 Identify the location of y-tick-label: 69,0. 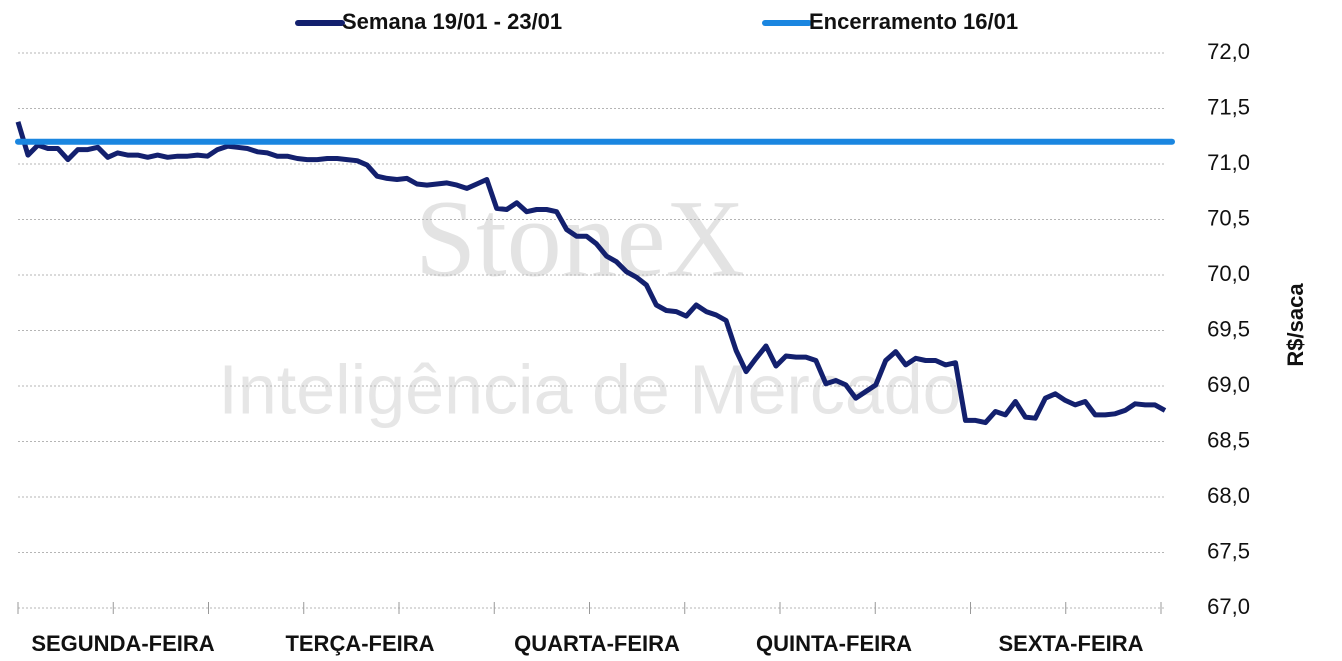
(1228, 384).